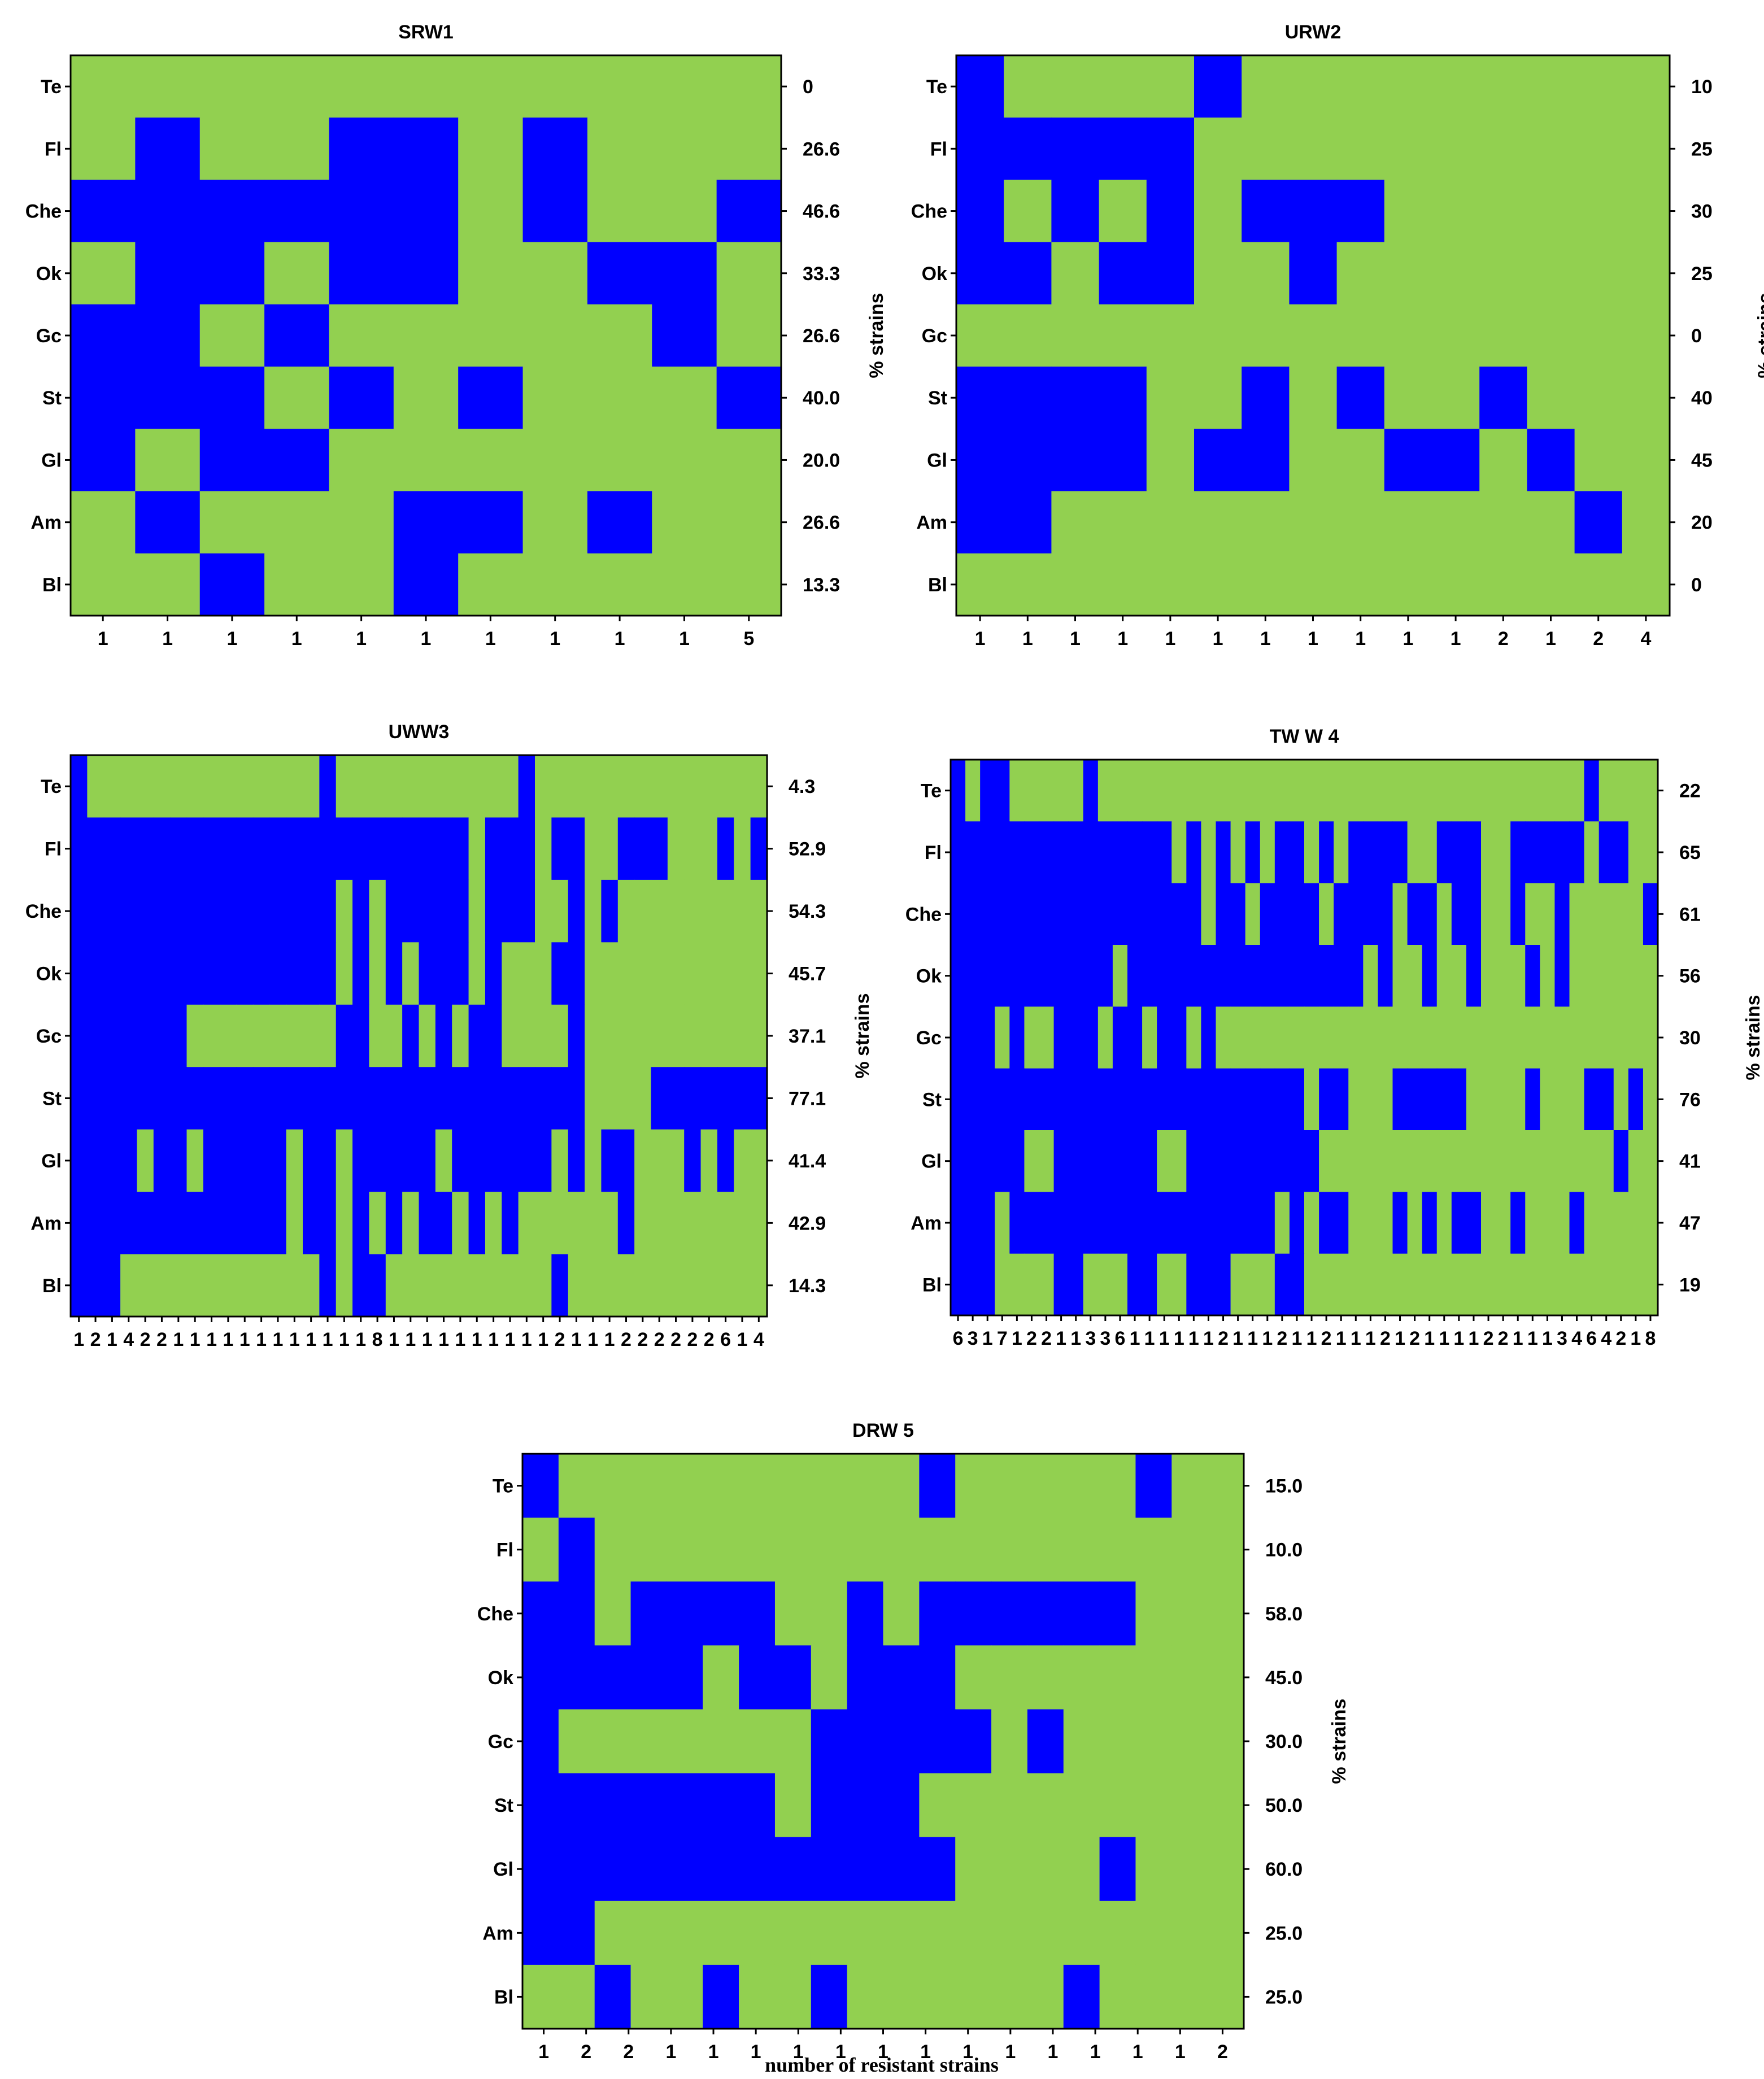 The height and width of the screenshot is (2079, 1764). I want to click on row-label: Am, so click(497, 1933).